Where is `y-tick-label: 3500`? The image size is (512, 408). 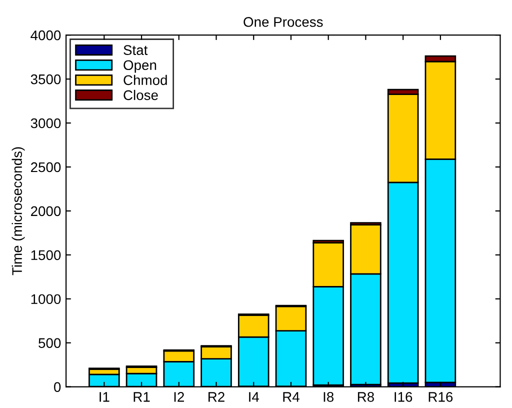 y-tick-label: 3500 is located at coordinates (45, 79).